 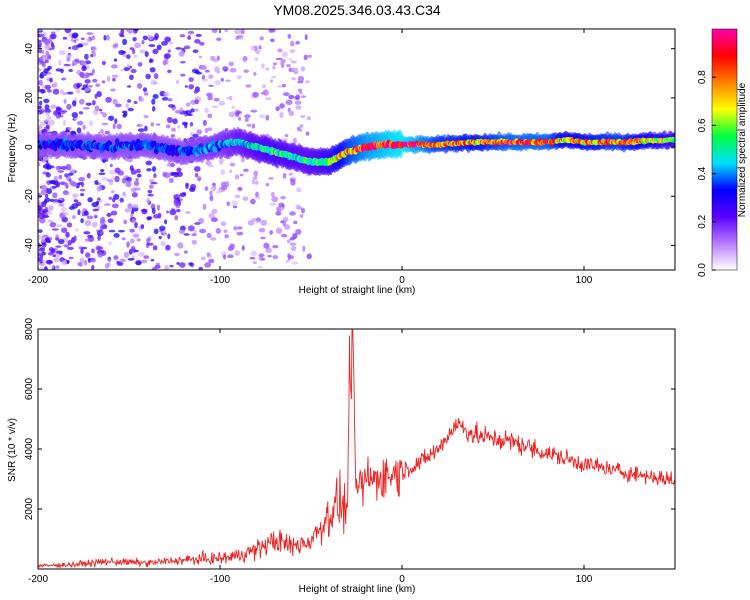 What do you see at coordinates (706, 173) in the screenshot?
I see `colorbar-ticks: 0.0 0.2 0.4 0.6 0.8` at bounding box center [706, 173].